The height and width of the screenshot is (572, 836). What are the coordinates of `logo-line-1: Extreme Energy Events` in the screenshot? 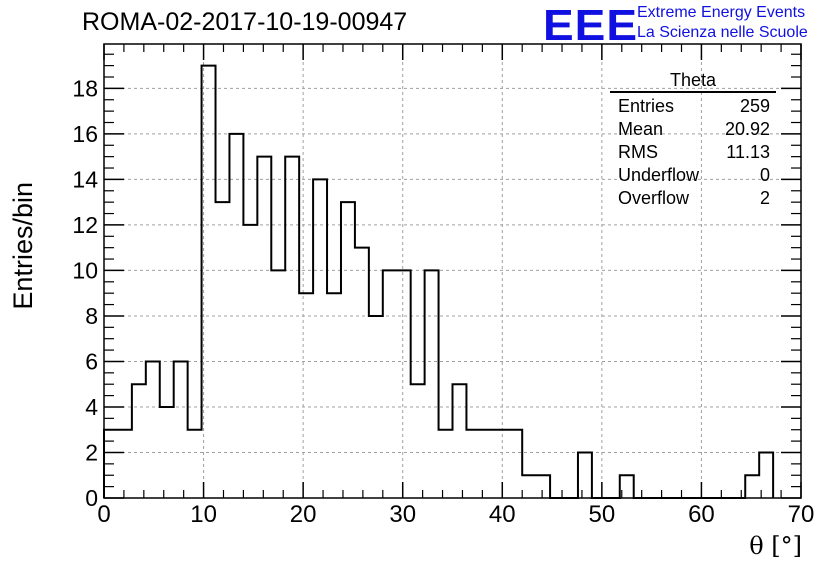 It's located at (721, 12).